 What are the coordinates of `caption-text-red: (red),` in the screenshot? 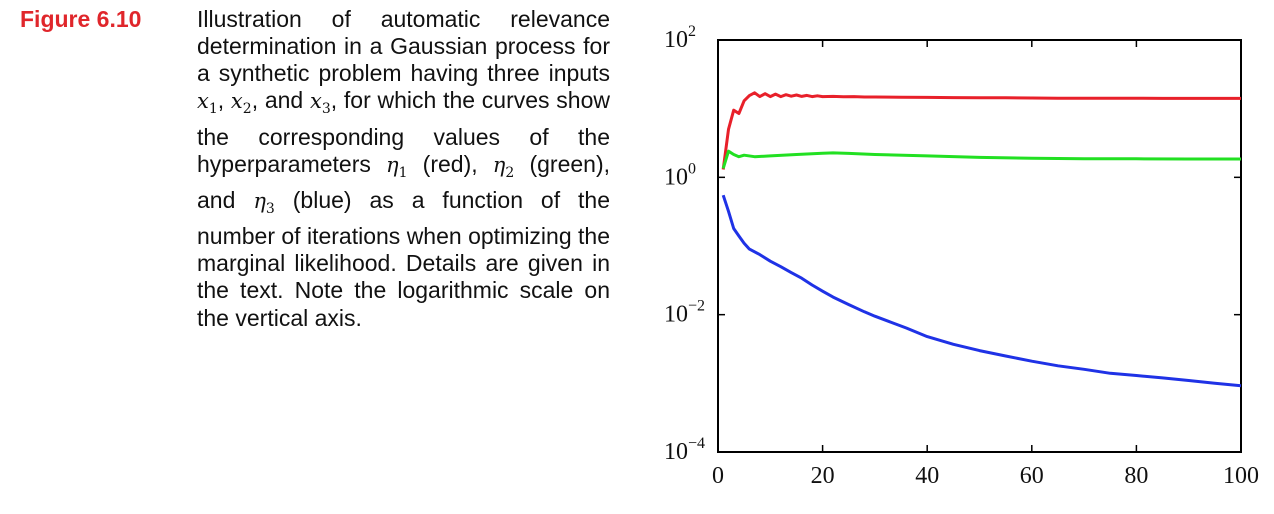 It's located at (450, 163).